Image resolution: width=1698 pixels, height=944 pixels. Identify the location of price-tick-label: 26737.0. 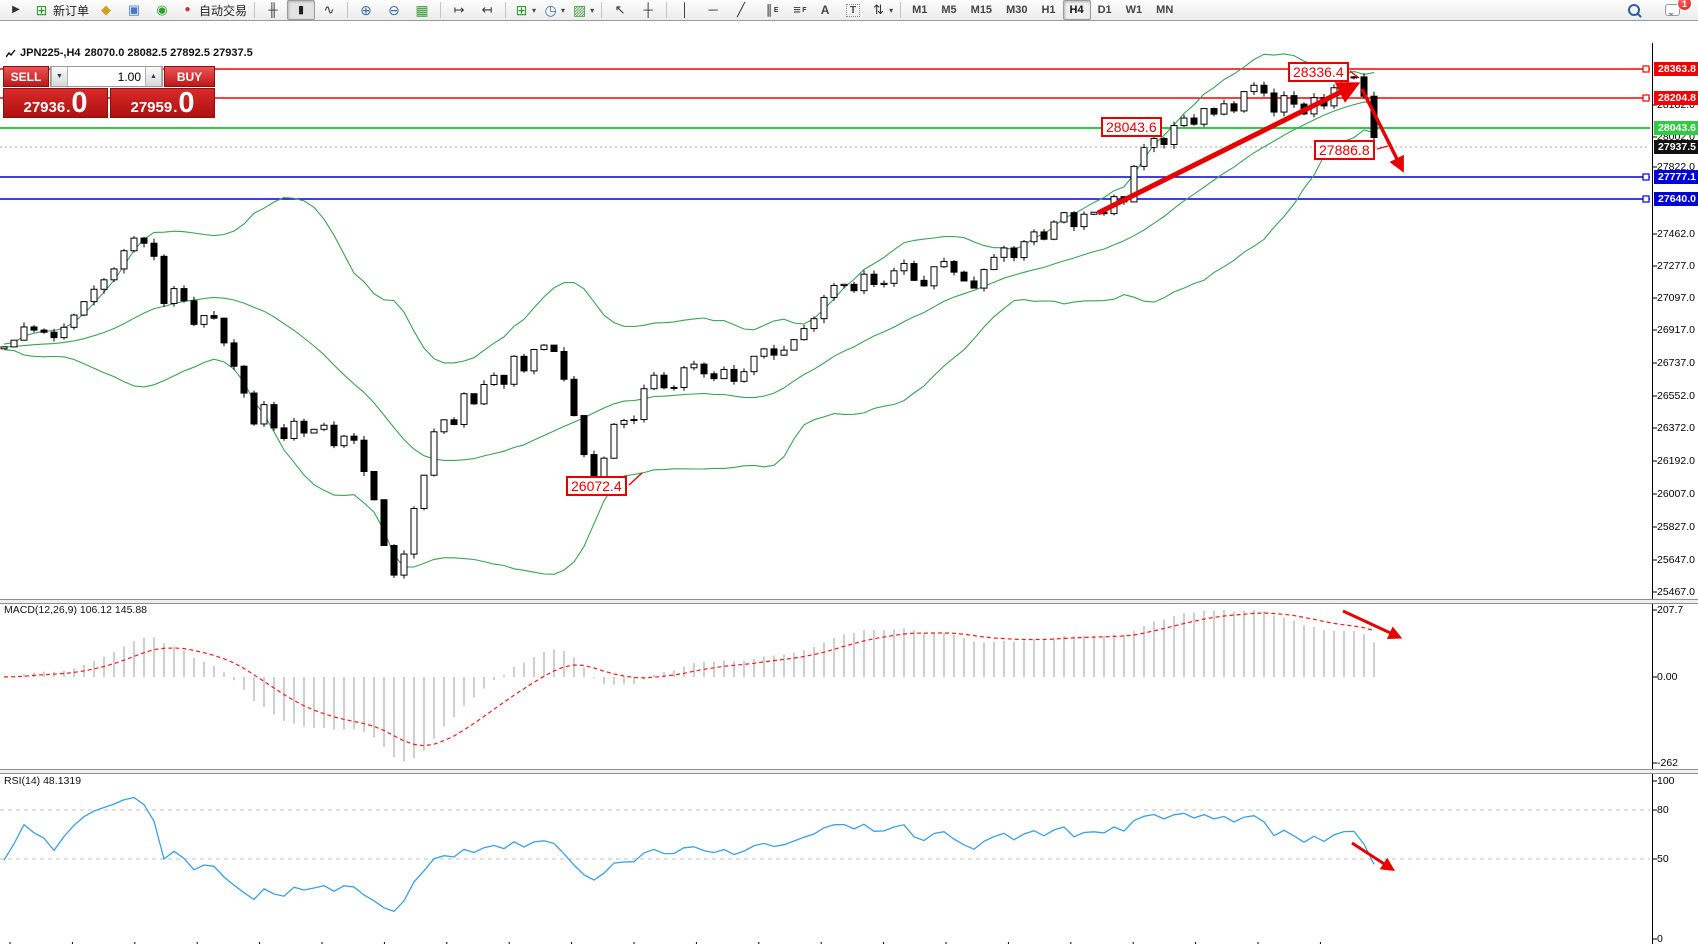
(1676, 363).